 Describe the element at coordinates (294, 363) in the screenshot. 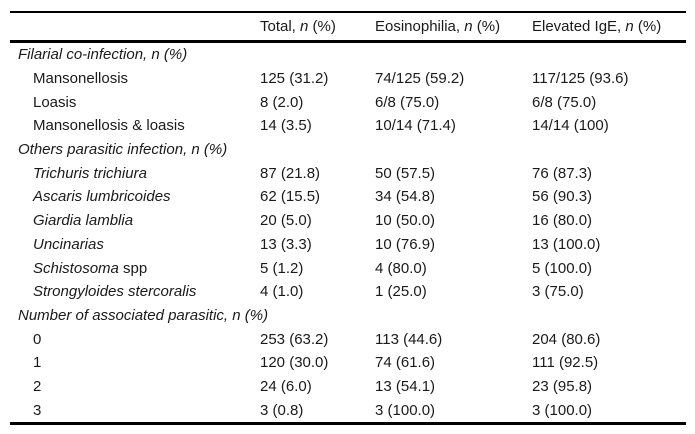

I see `total-cell: 120 (30.0)` at that location.